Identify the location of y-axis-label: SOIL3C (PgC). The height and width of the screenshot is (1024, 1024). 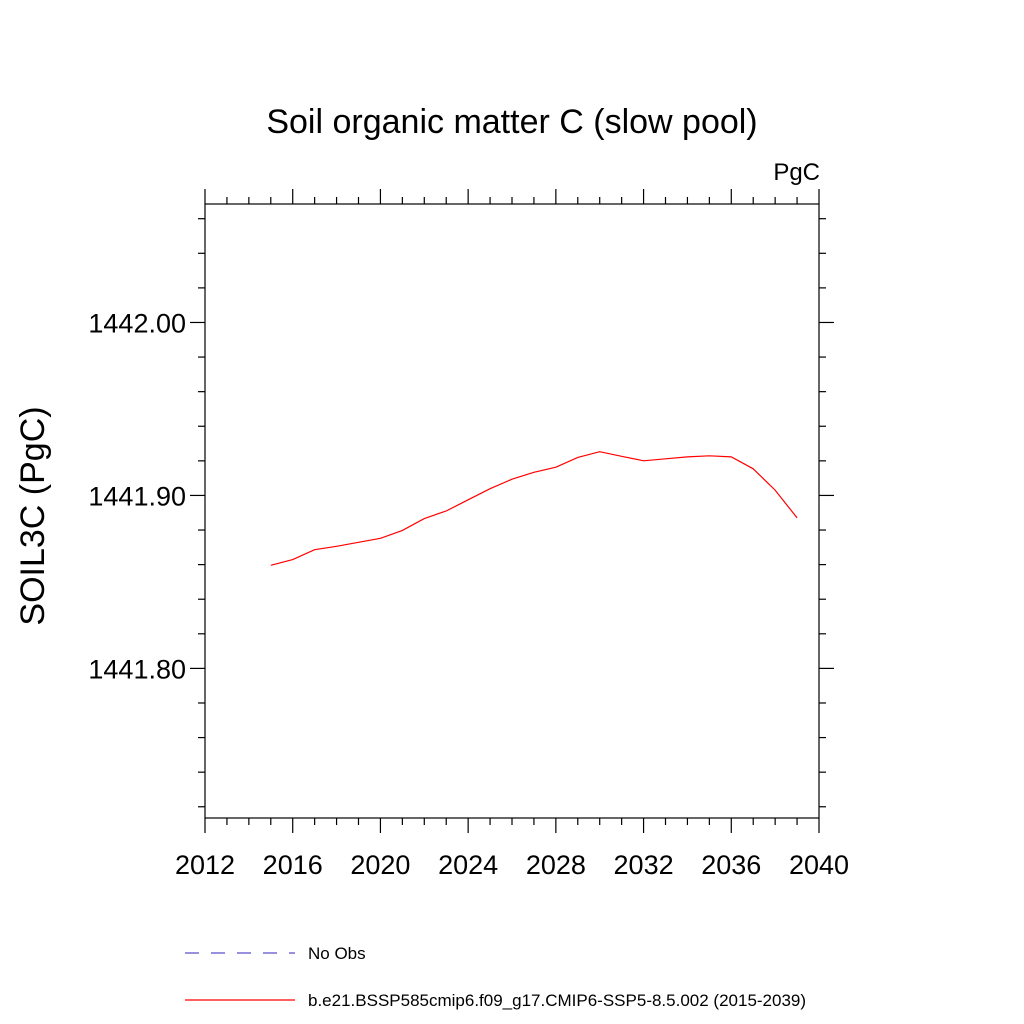
(33, 515).